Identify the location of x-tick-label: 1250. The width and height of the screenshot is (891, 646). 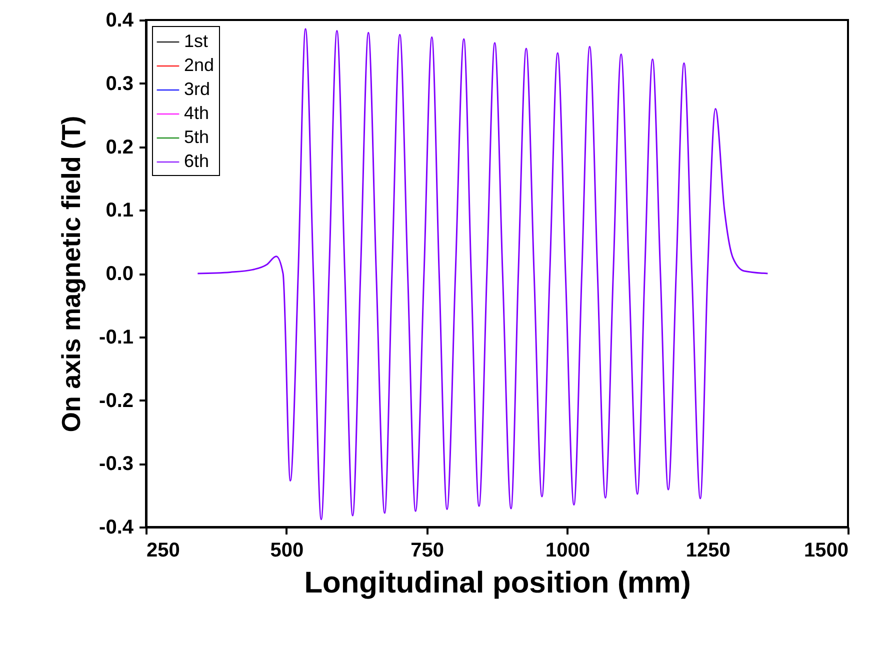
(708, 551).